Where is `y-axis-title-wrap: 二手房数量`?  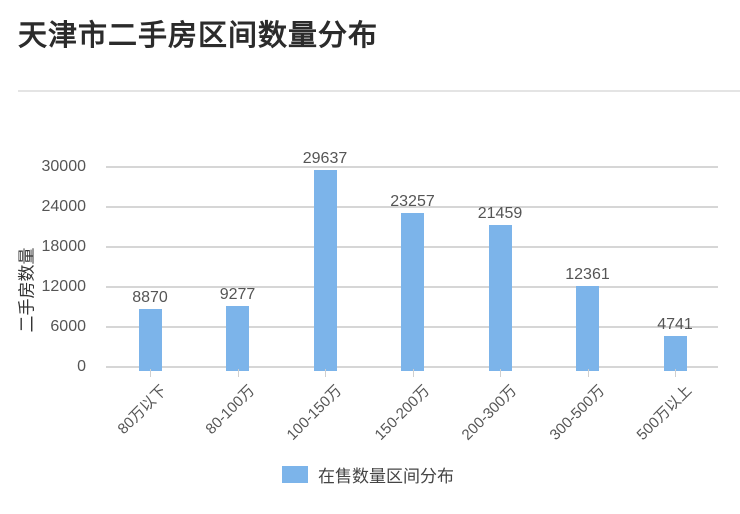
y-axis-title-wrap: 二手房数量 is located at coordinates (25, 290).